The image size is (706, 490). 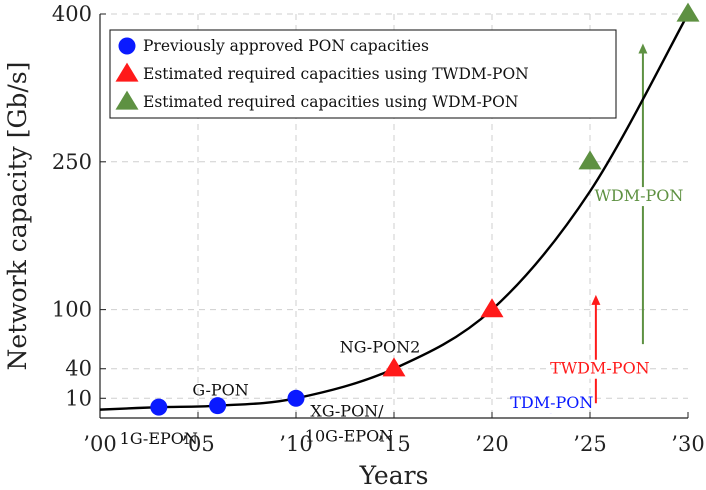 I want to click on x-tick-label: ’15, so click(x=393, y=444).